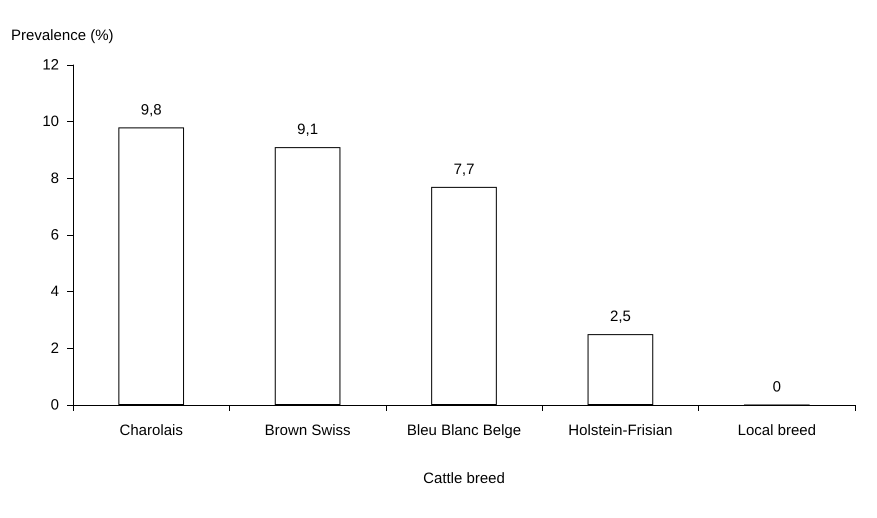  Describe the element at coordinates (54, 235) in the screenshot. I see `y-tick-label: 6` at that location.